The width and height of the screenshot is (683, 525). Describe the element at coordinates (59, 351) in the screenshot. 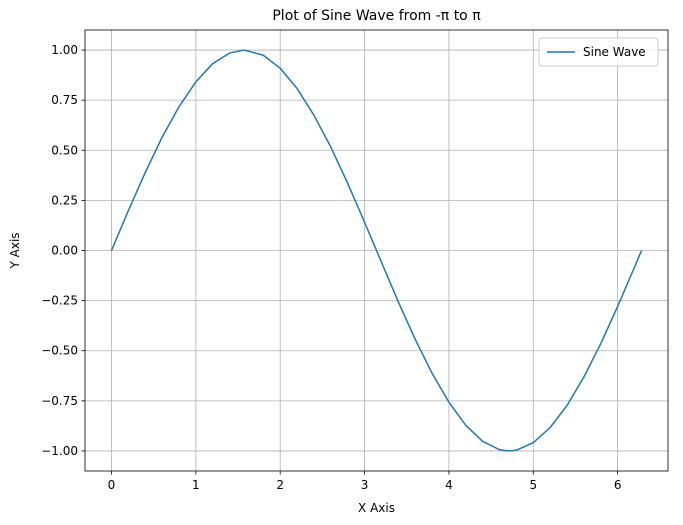

I see `y-tick-label: −0.50` at that location.